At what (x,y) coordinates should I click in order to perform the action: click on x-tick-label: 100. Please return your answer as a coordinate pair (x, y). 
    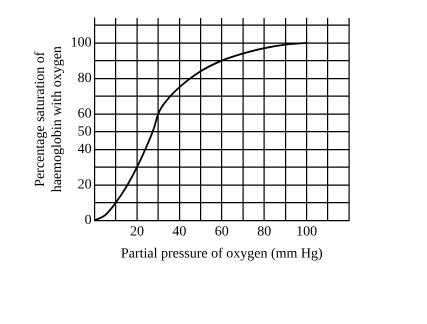
    Looking at the image, I should click on (307, 232).